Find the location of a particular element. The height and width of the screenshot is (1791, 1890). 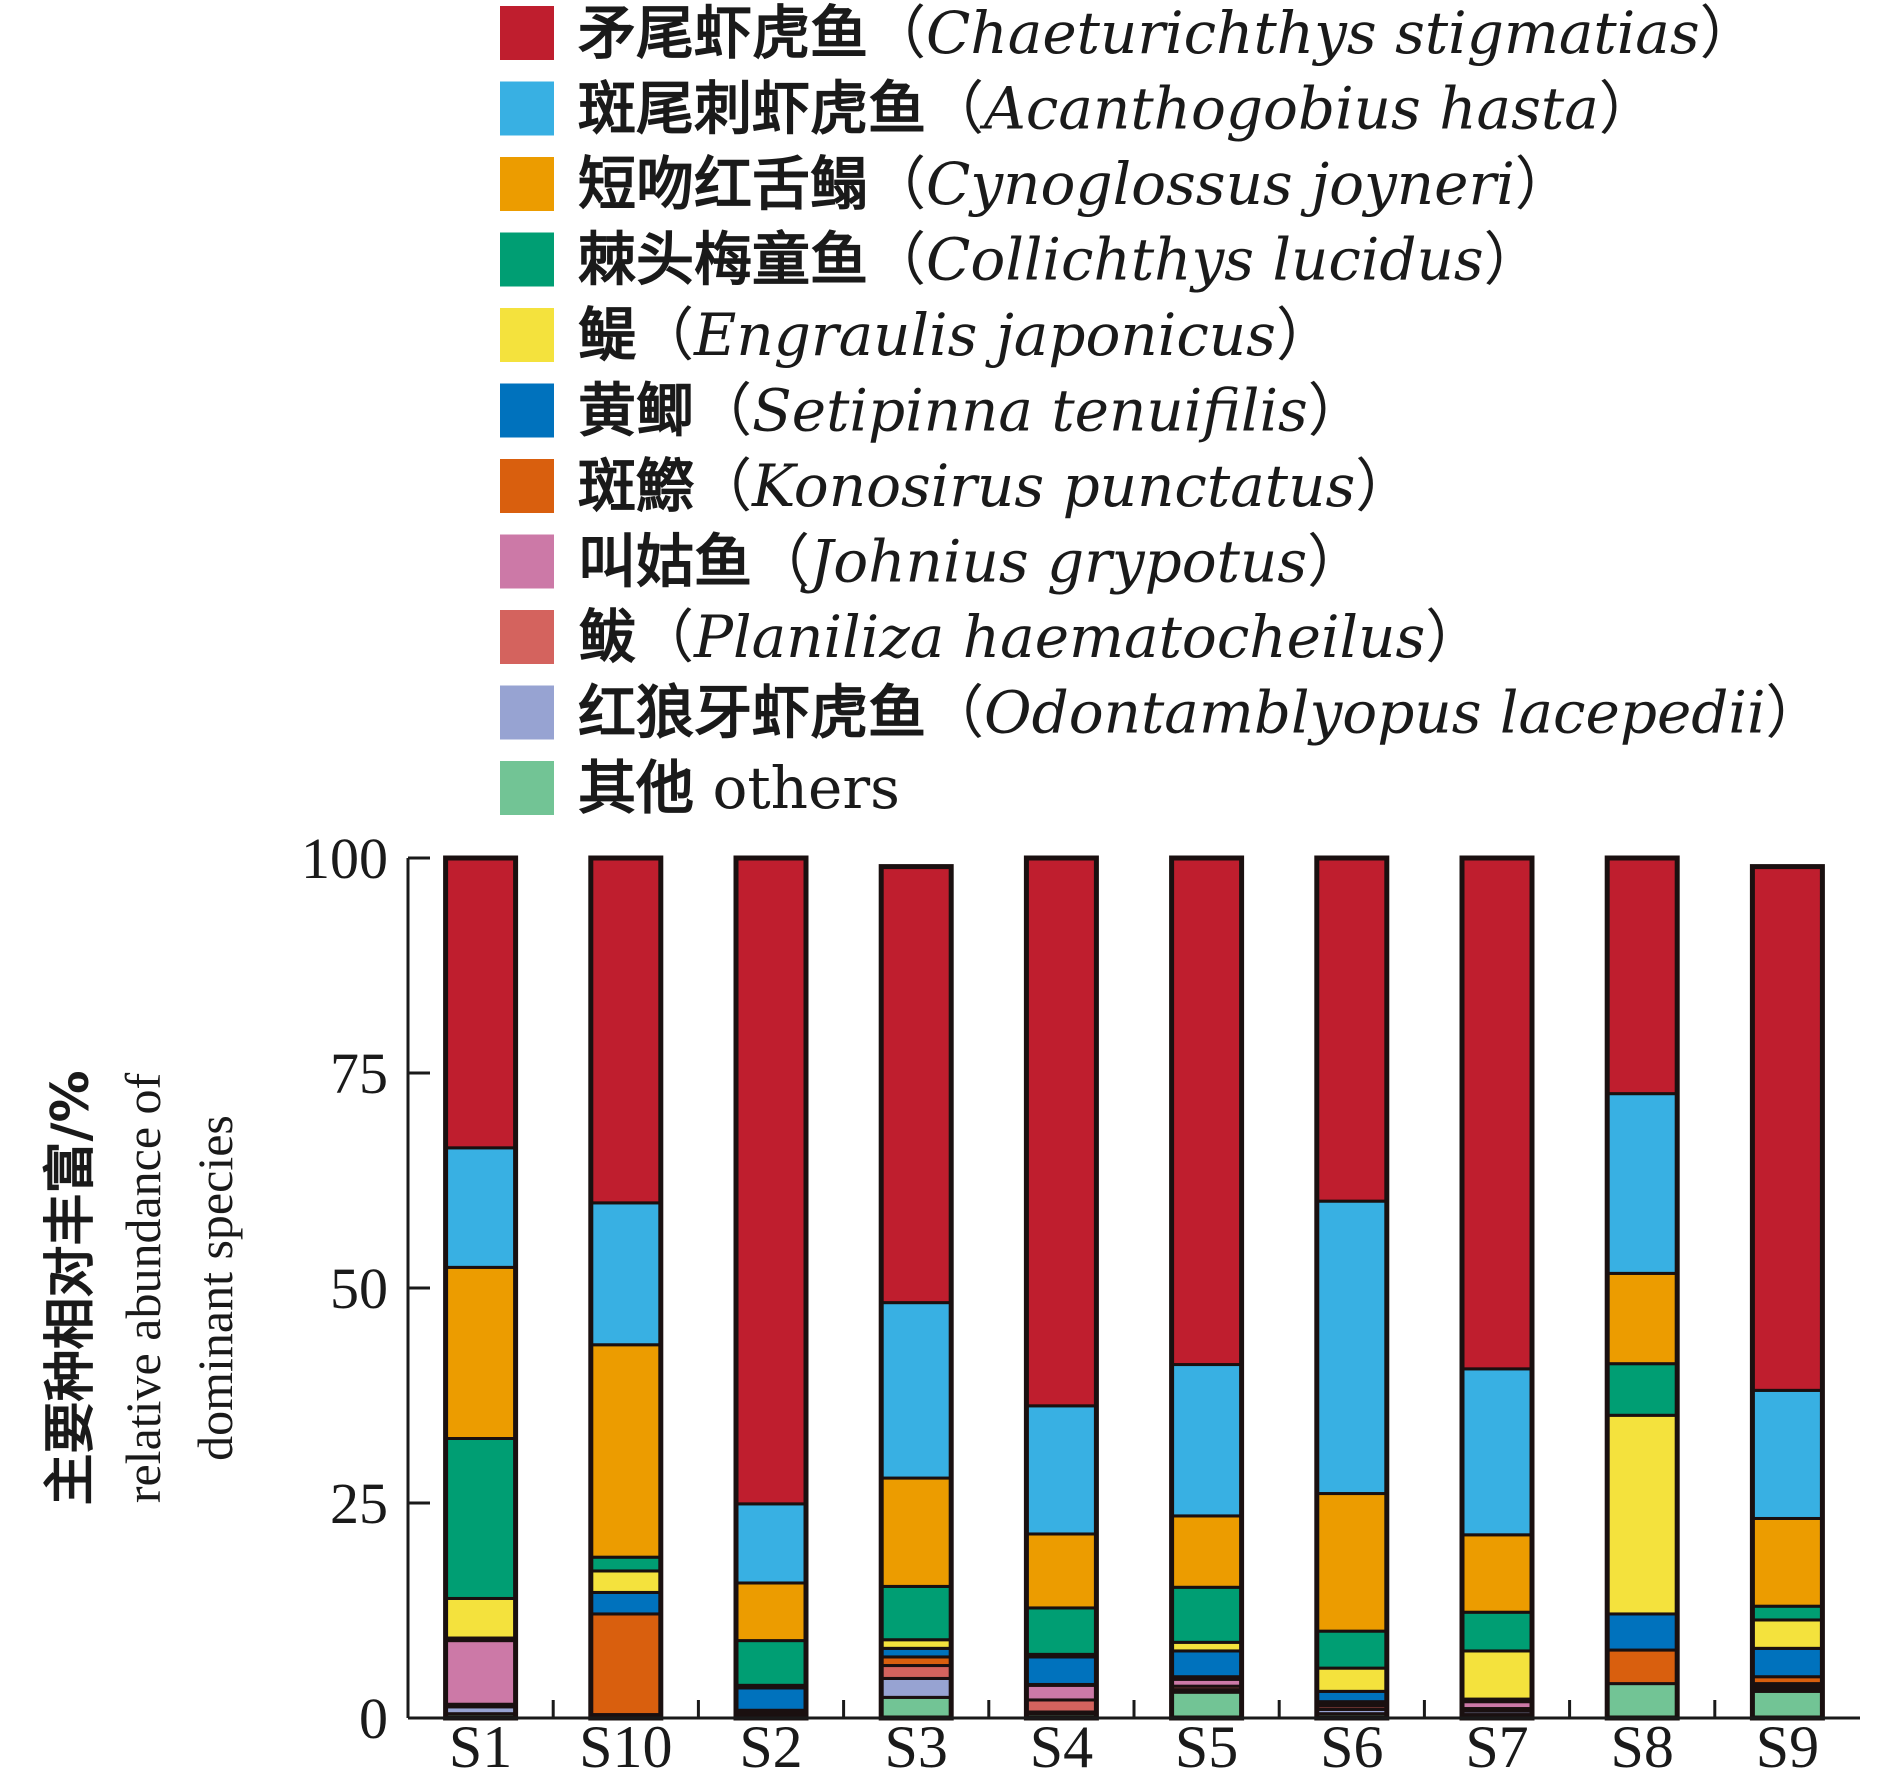

legend-label-cn: 鲅 is located at coordinates (607, 637).